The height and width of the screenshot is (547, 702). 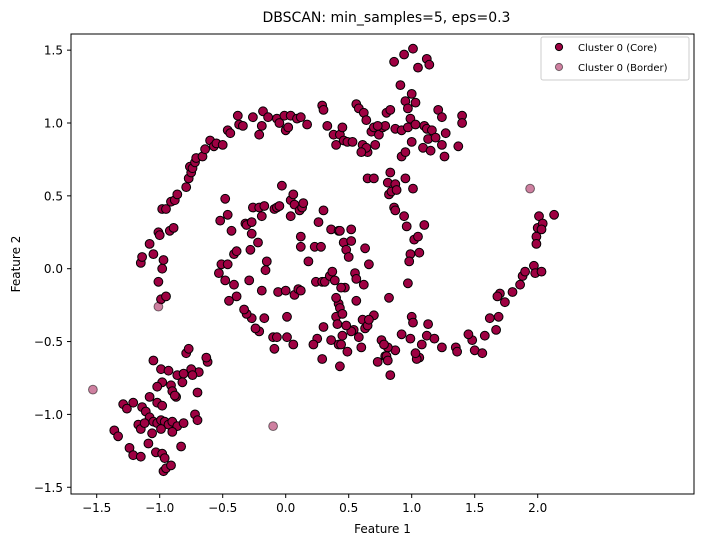 I want to click on legend-core-marker, so click(x=559, y=47).